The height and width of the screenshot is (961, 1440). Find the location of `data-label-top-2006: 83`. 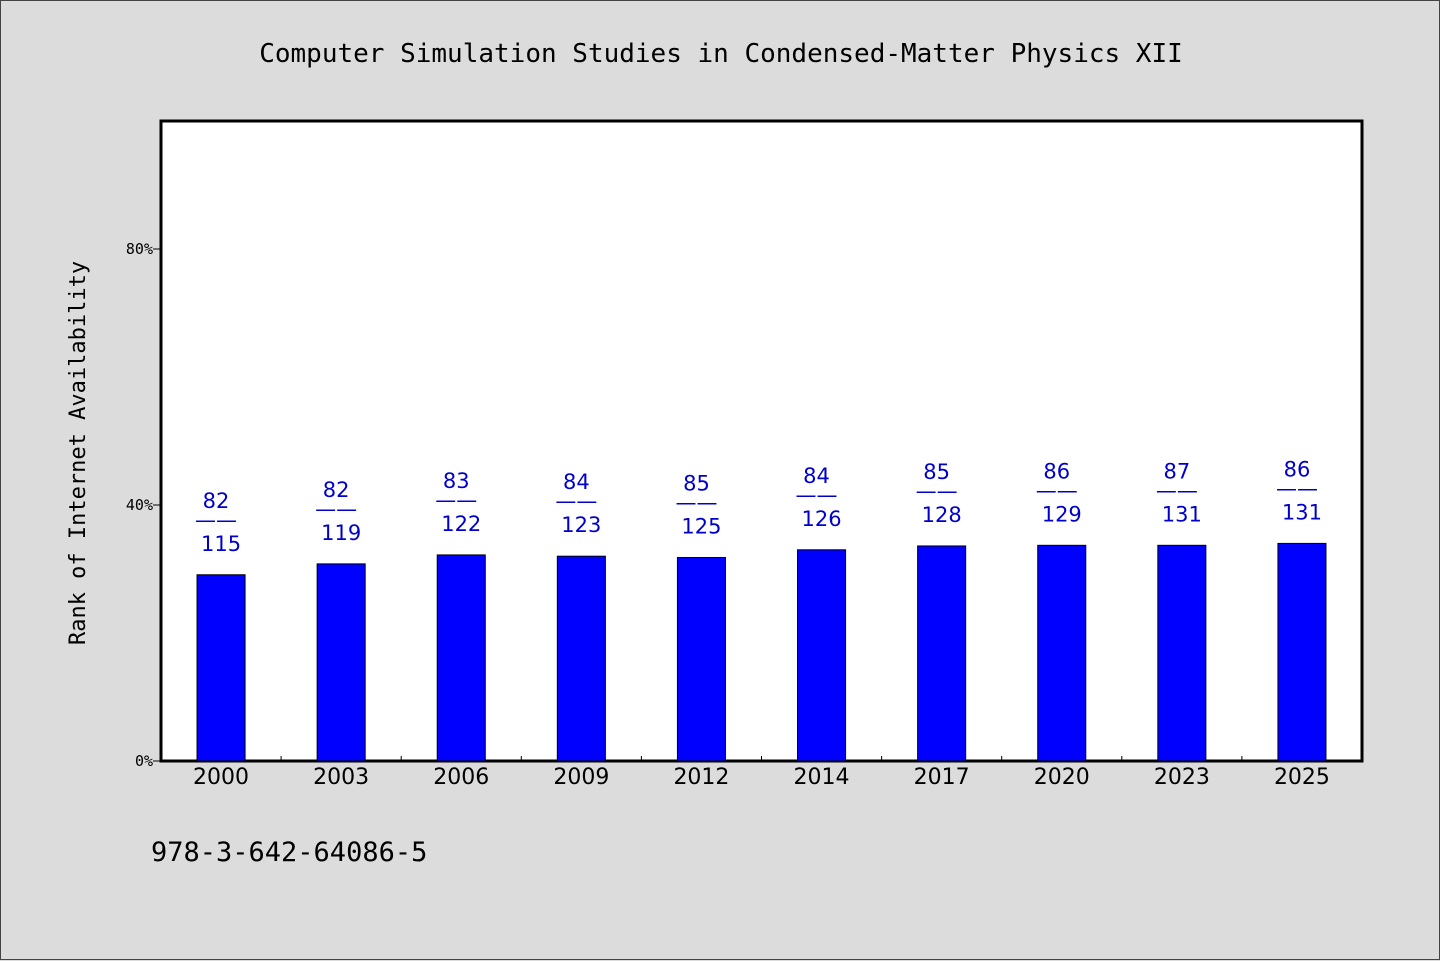

data-label-top-2006: 83 is located at coordinates (456, 481).